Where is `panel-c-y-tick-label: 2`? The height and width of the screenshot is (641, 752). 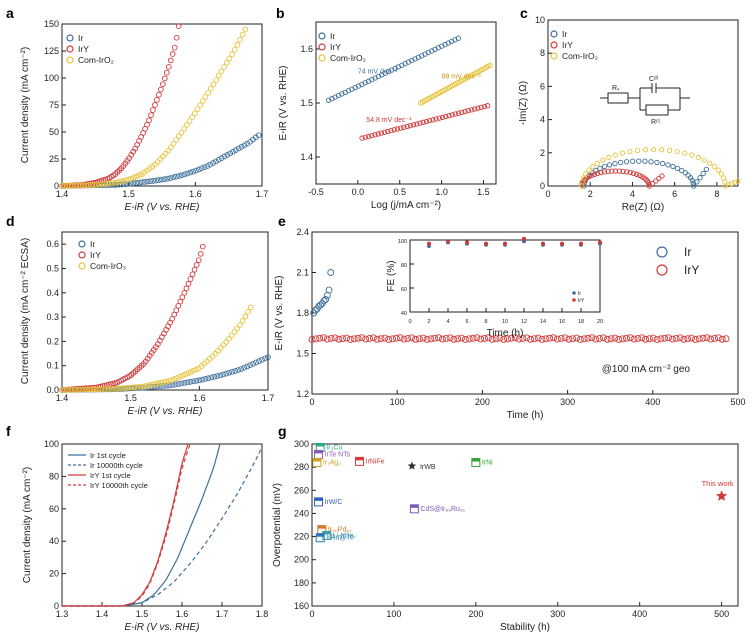
panel-c-y-tick-label: 2 is located at coordinates (542, 153).